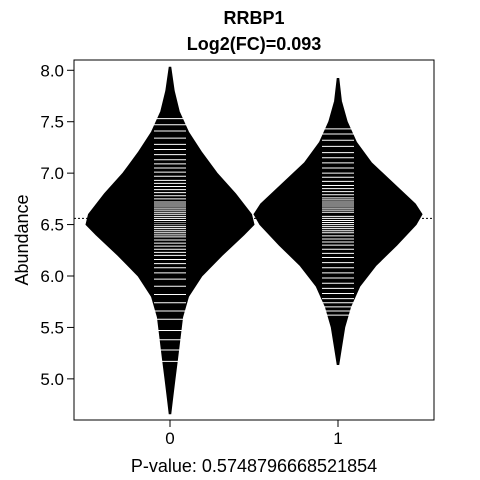 The height and width of the screenshot is (480, 480). I want to click on y-tick-label-5: 7.5, so click(52, 122).